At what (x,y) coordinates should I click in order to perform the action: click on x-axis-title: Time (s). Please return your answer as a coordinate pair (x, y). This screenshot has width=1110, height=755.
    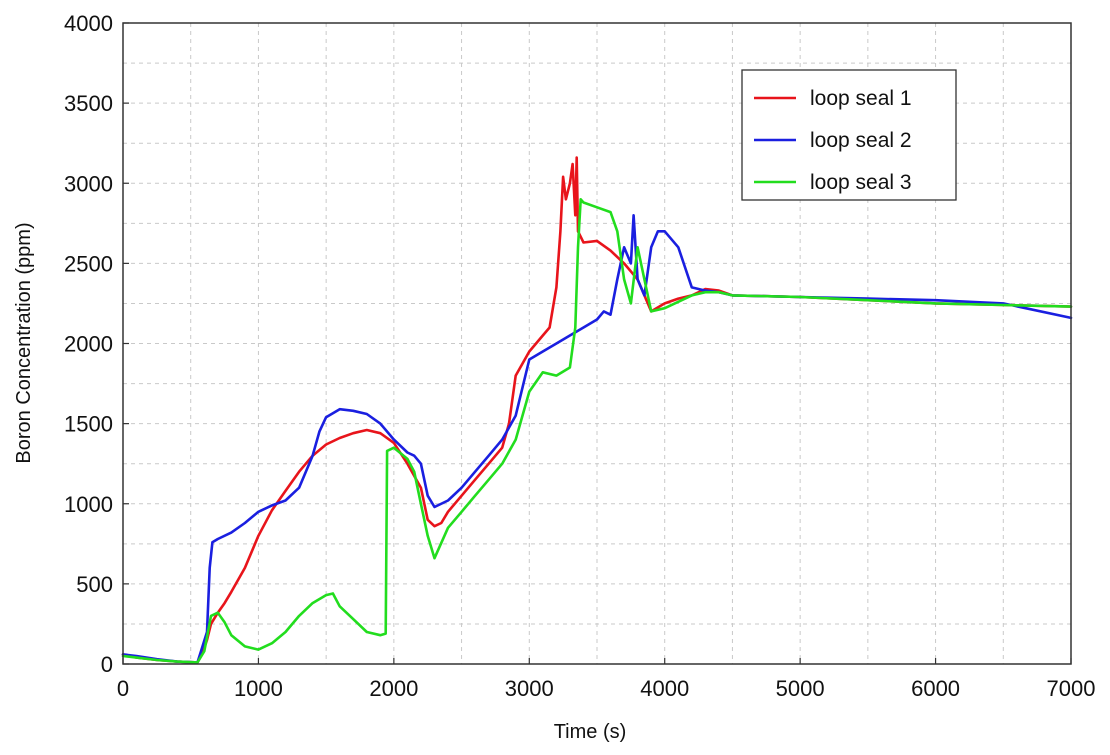
    Looking at the image, I should click on (590, 732).